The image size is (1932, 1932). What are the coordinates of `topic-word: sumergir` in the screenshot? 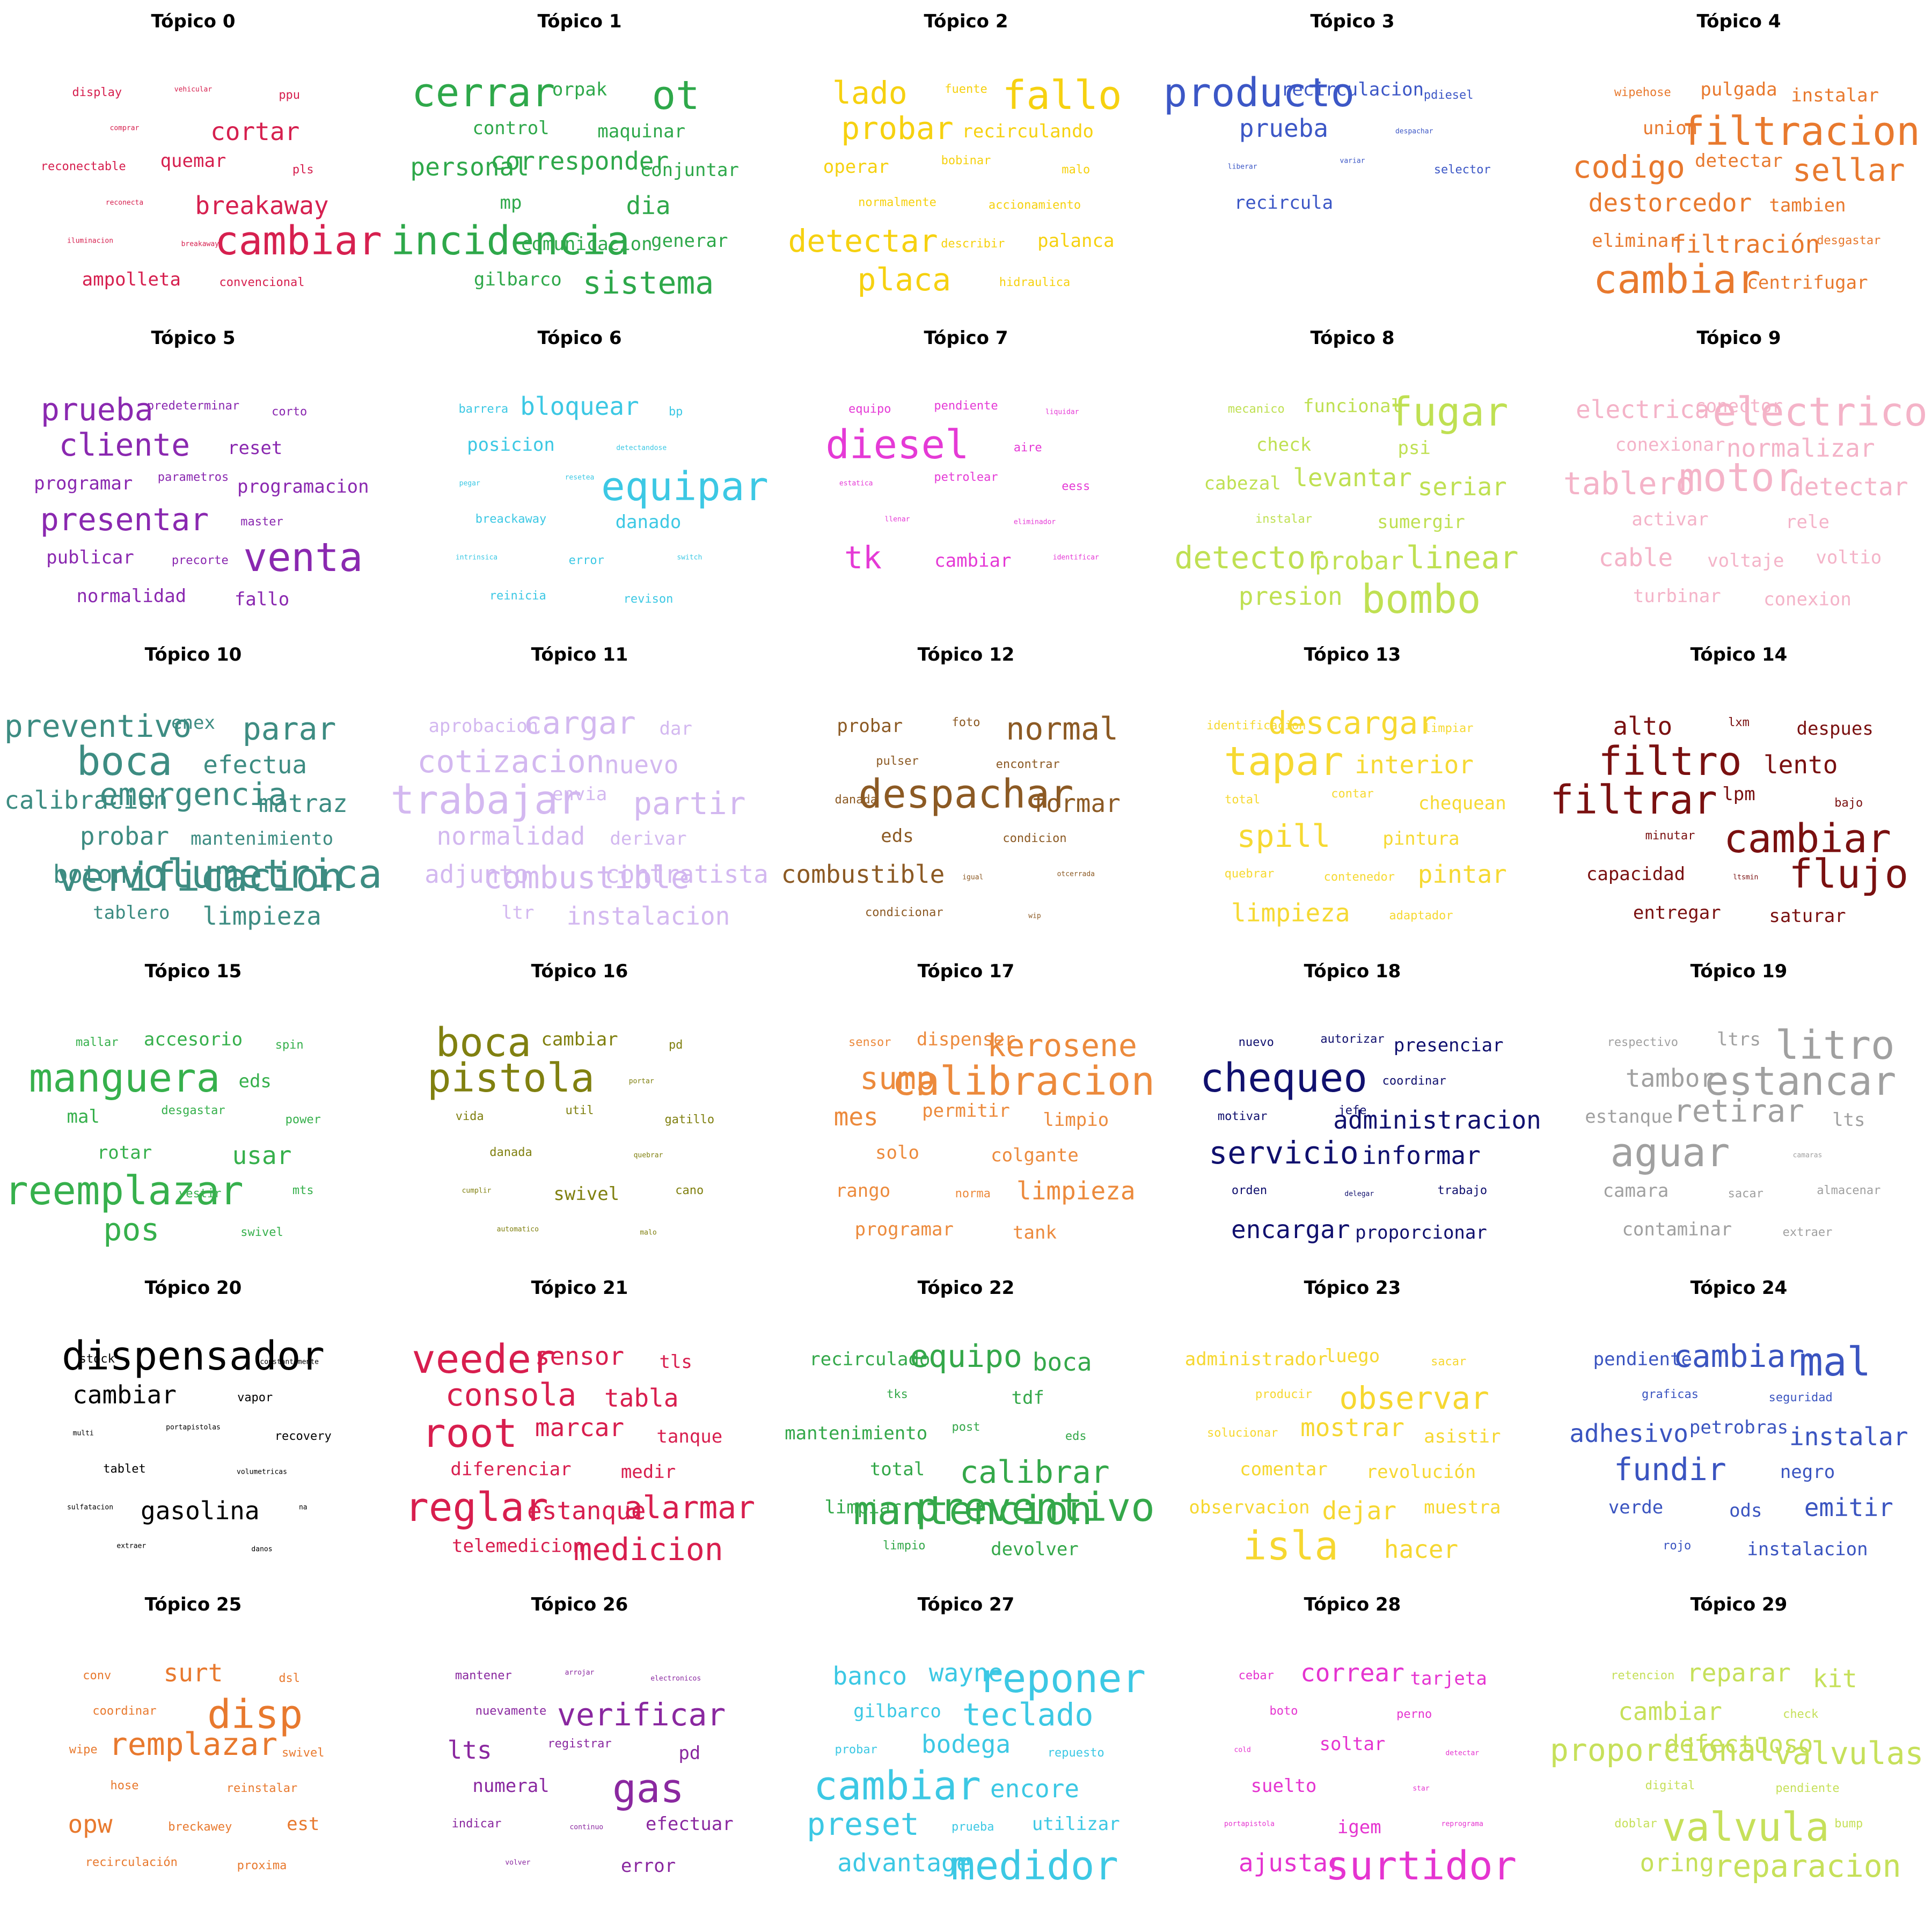 It's located at (1421, 522).